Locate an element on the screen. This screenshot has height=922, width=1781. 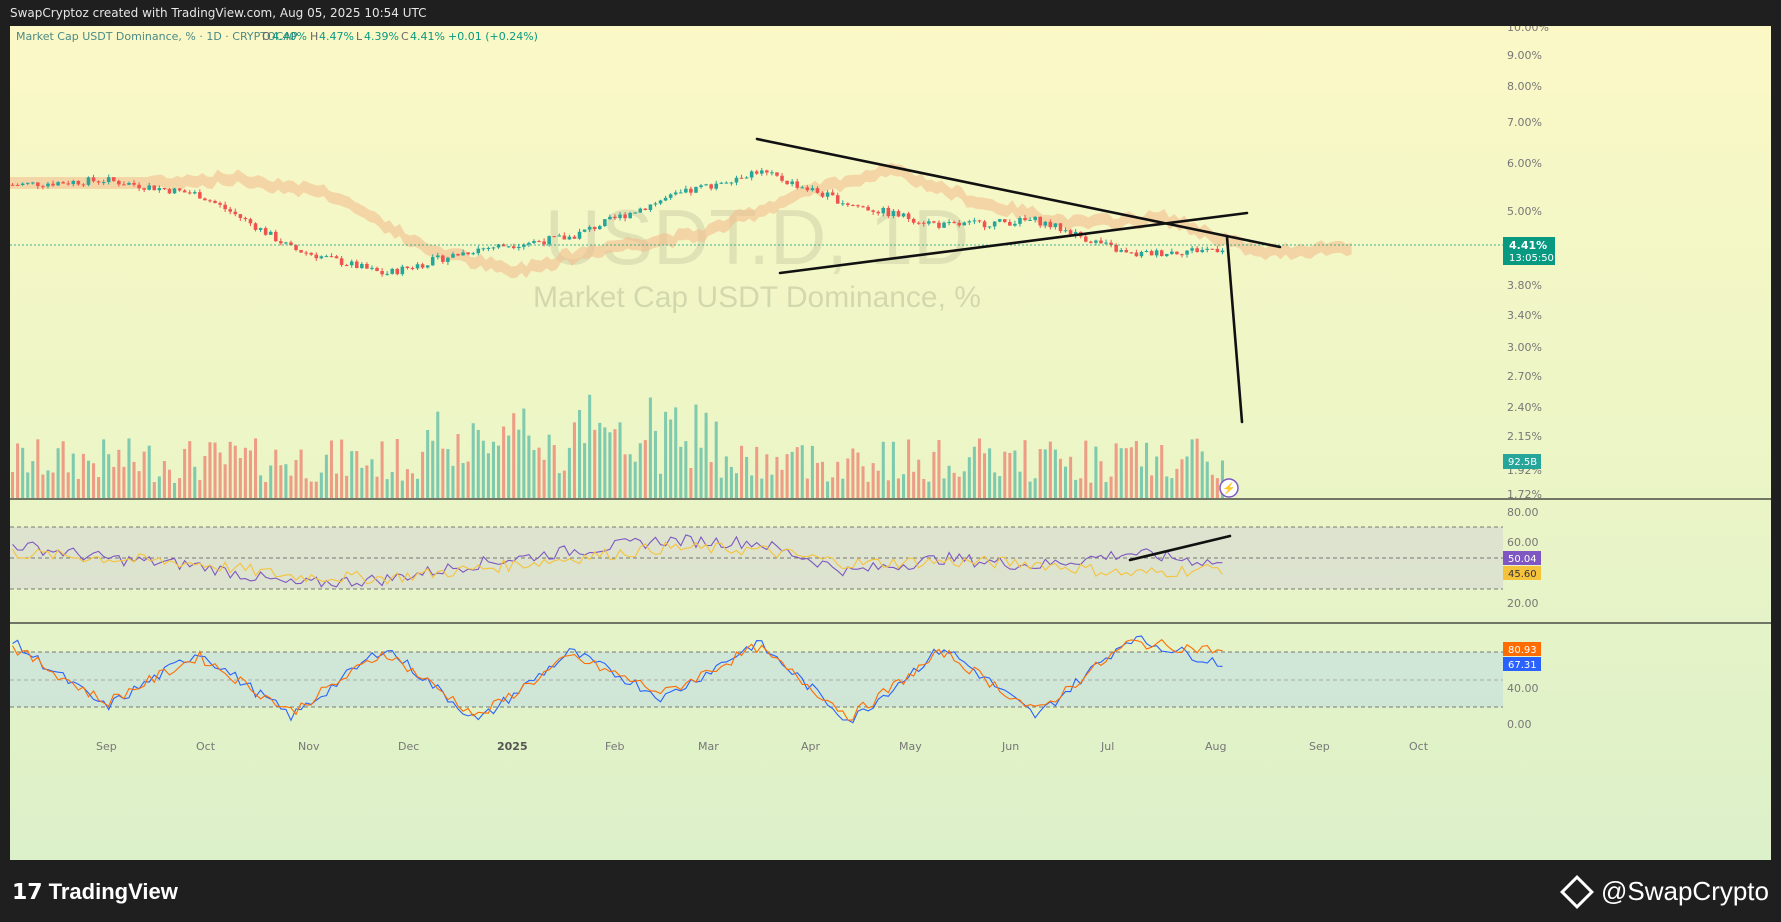
tick-label: Mar is located at coordinates (708, 746).